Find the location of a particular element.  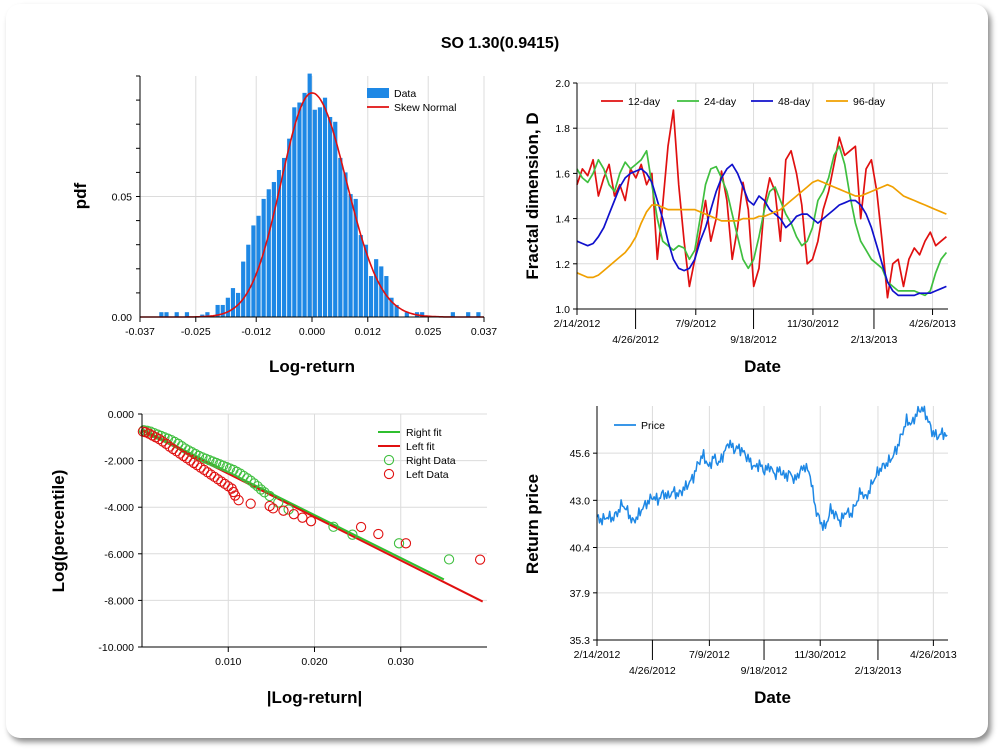

y-tick-label: -8.000 is located at coordinates (119, 601).